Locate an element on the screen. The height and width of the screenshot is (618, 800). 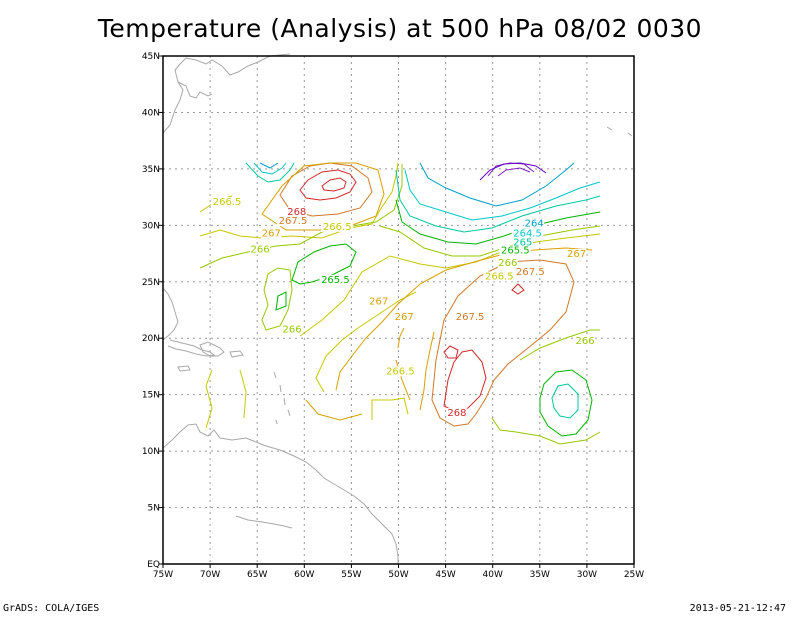
contour-266-5-south is located at coordinates (307, 399).